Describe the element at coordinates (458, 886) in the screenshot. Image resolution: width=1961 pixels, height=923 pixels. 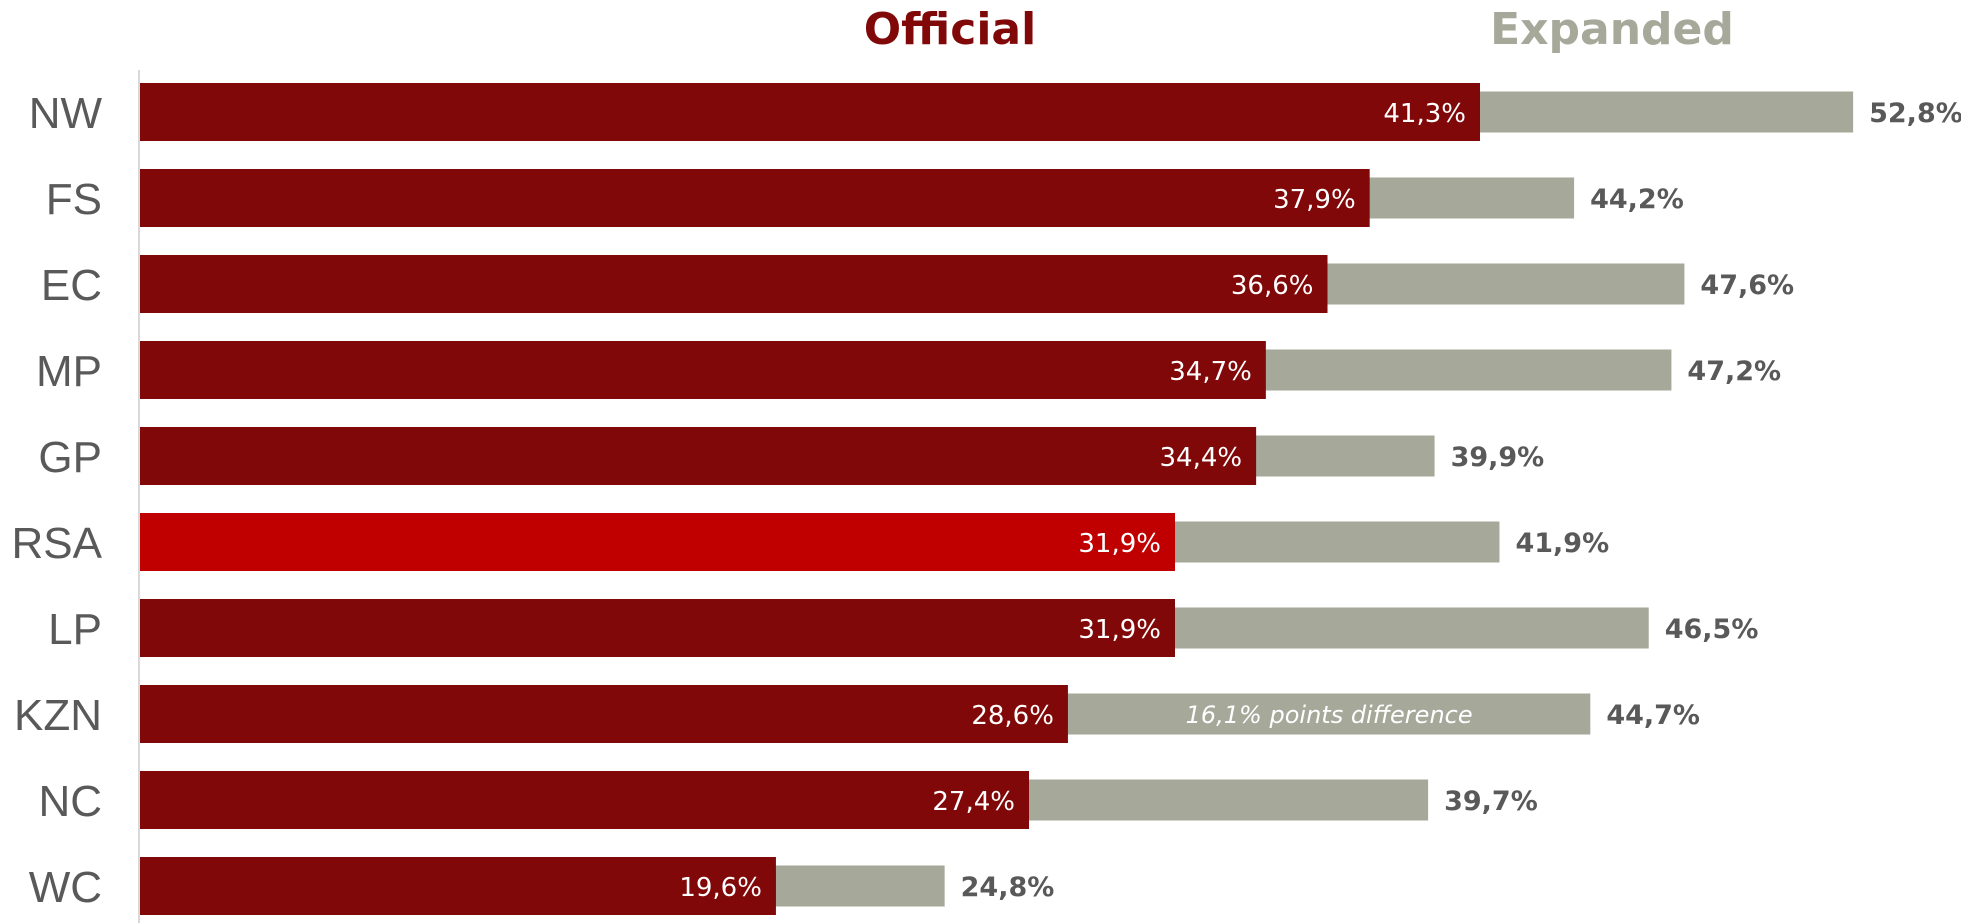
I see `official-bar-wc` at that location.